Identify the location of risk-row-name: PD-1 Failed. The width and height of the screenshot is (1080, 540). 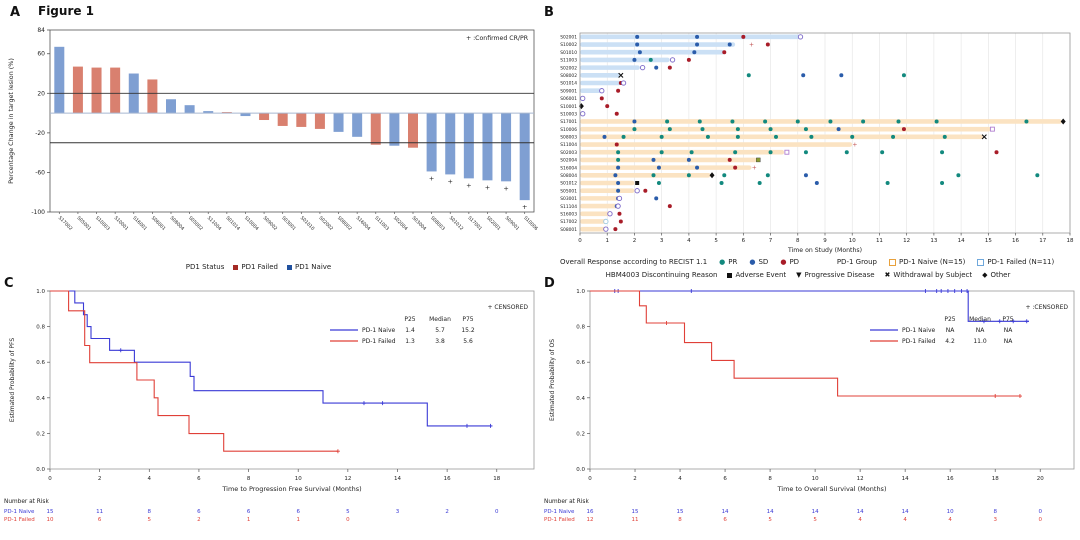
(19, 520).